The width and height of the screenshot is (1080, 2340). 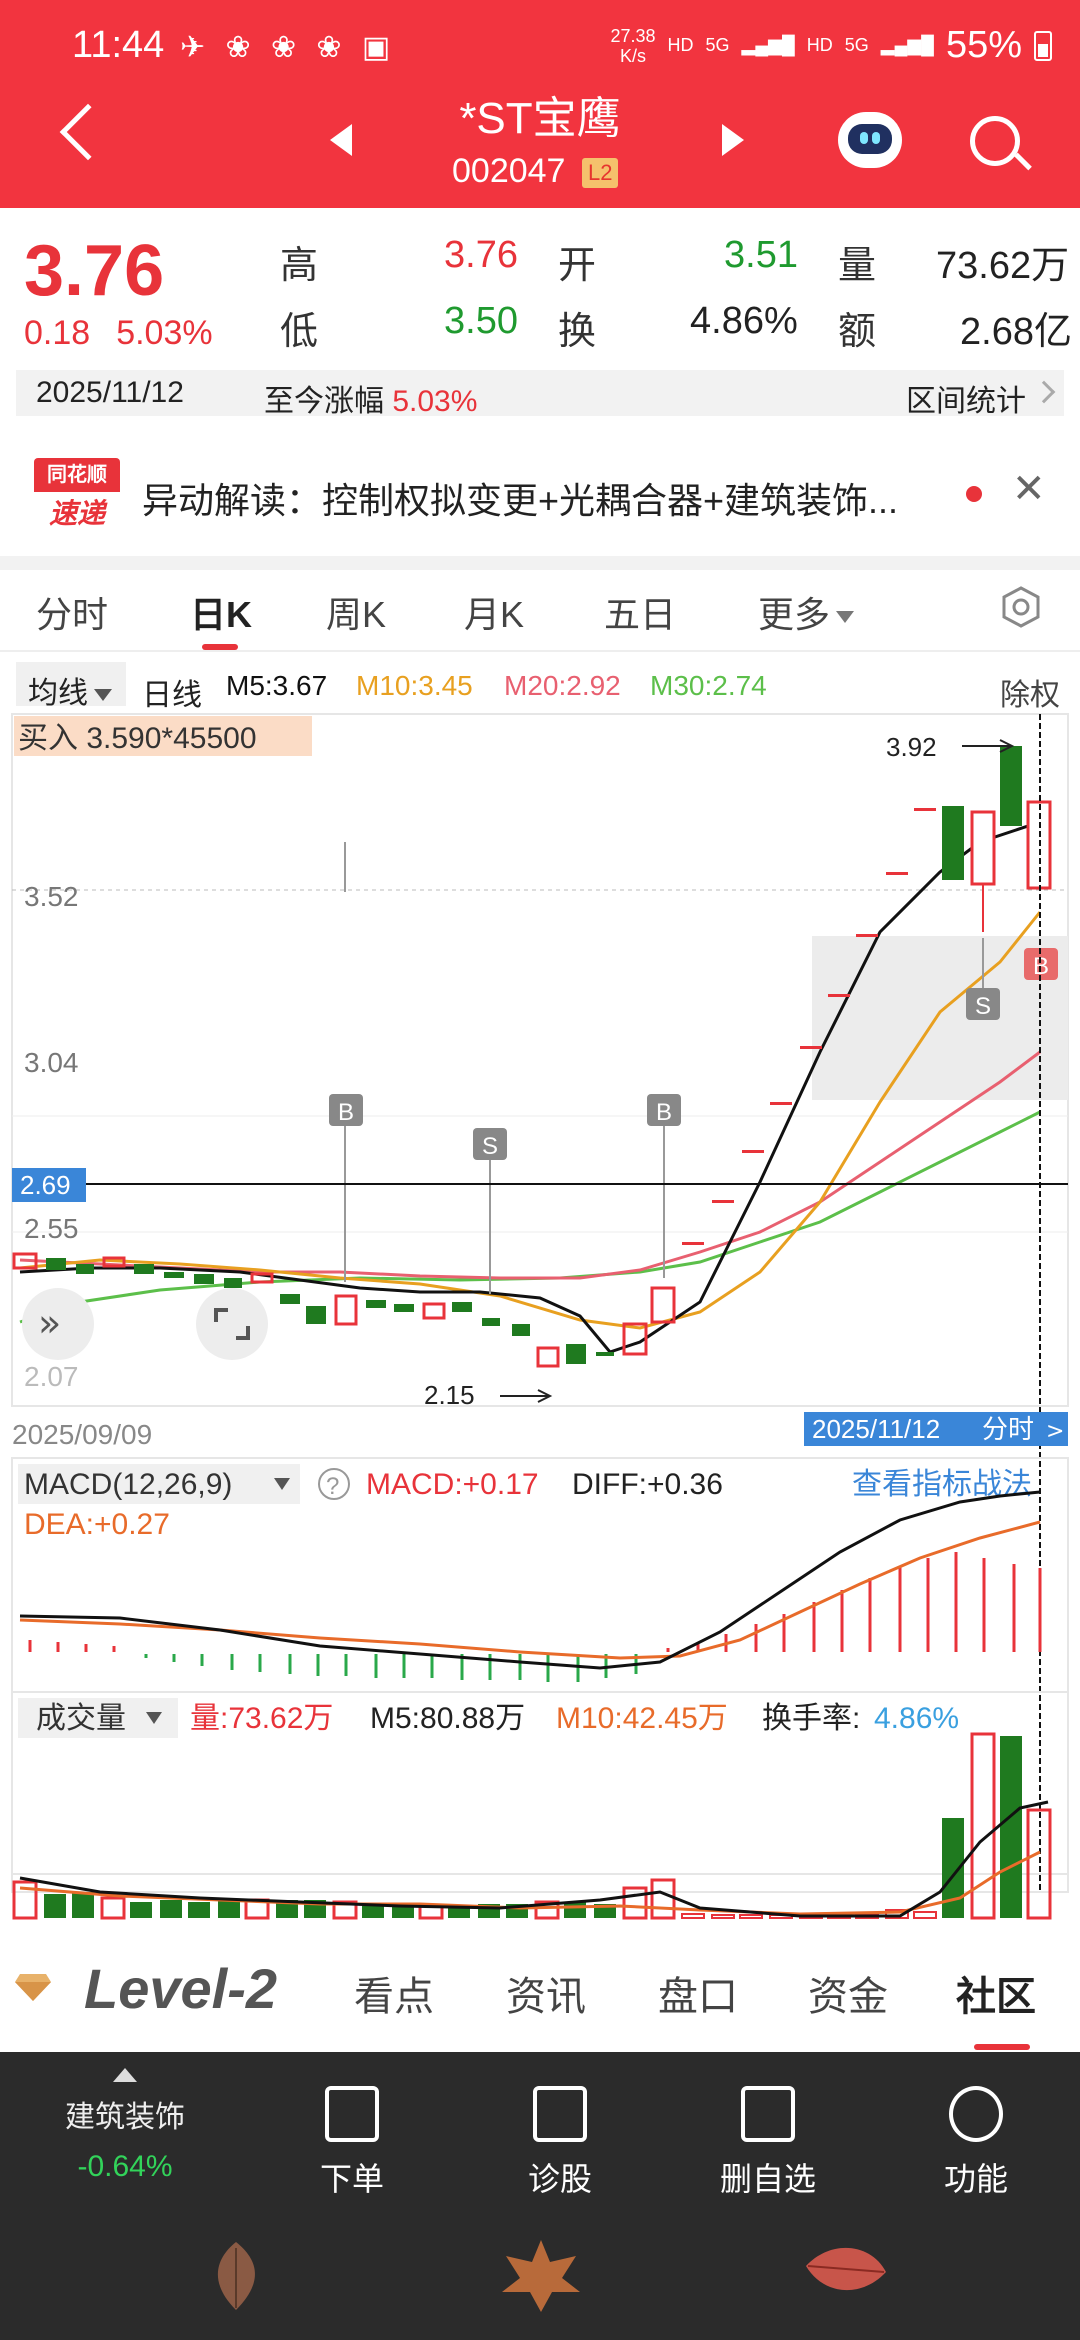 What do you see at coordinates (299, 266) in the screenshot?
I see `high-label: 高` at bounding box center [299, 266].